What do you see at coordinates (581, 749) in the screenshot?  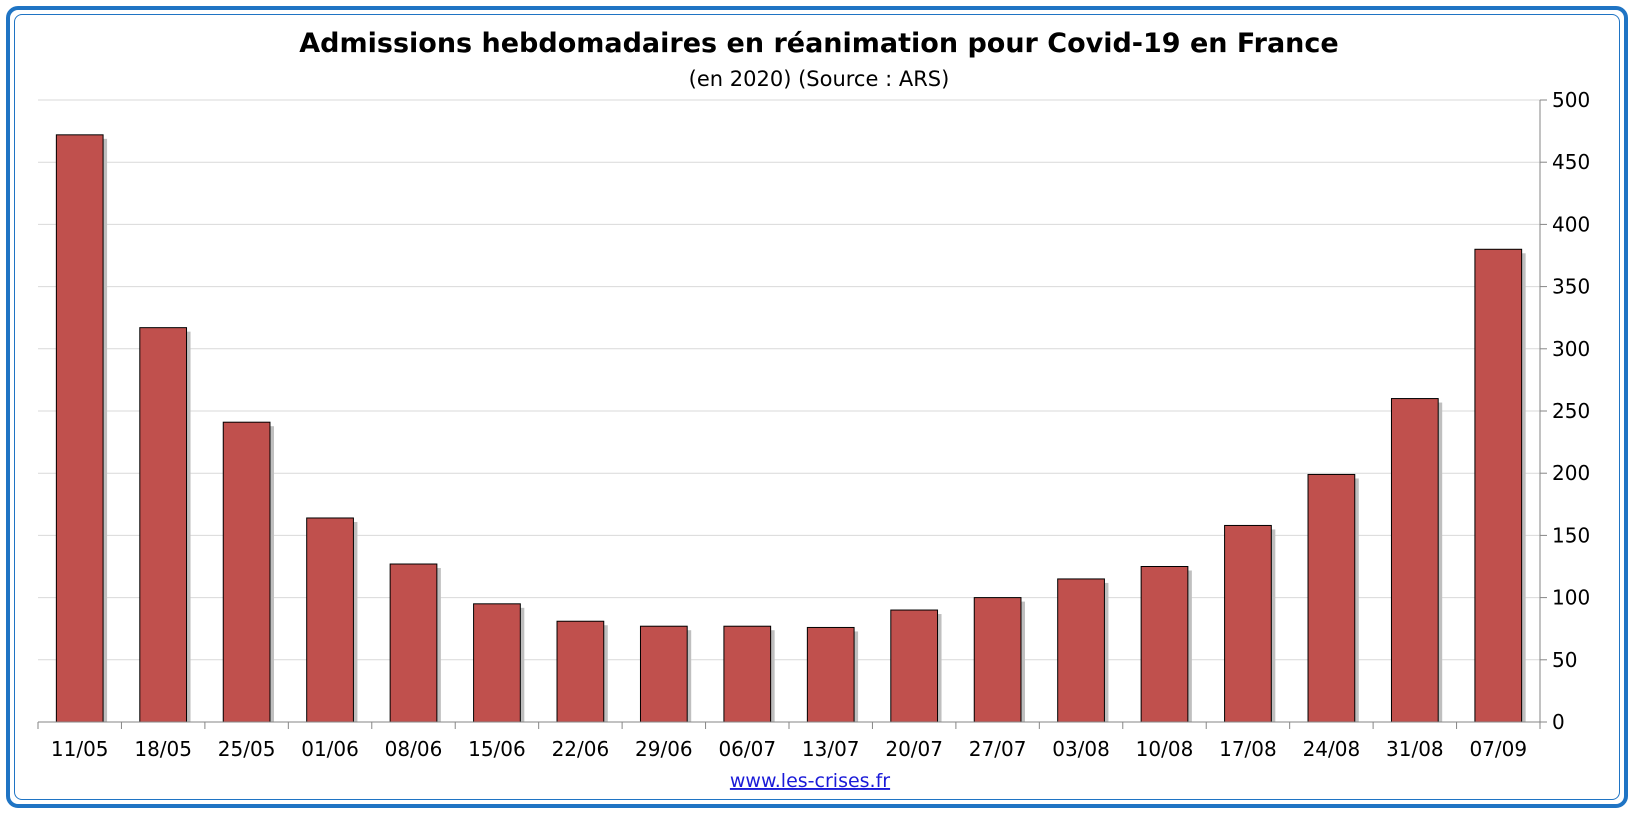 I see `x-tick-label: 22/06` at bounding box center [581, 749].